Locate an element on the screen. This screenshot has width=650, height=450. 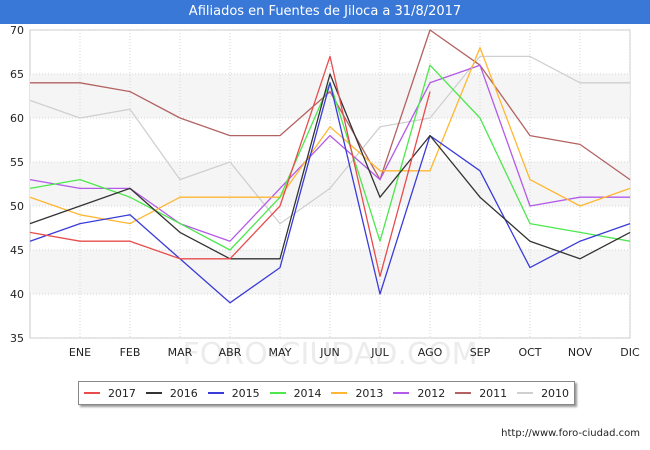
y-tick-label: 50 is located at coordinates (17, 206).